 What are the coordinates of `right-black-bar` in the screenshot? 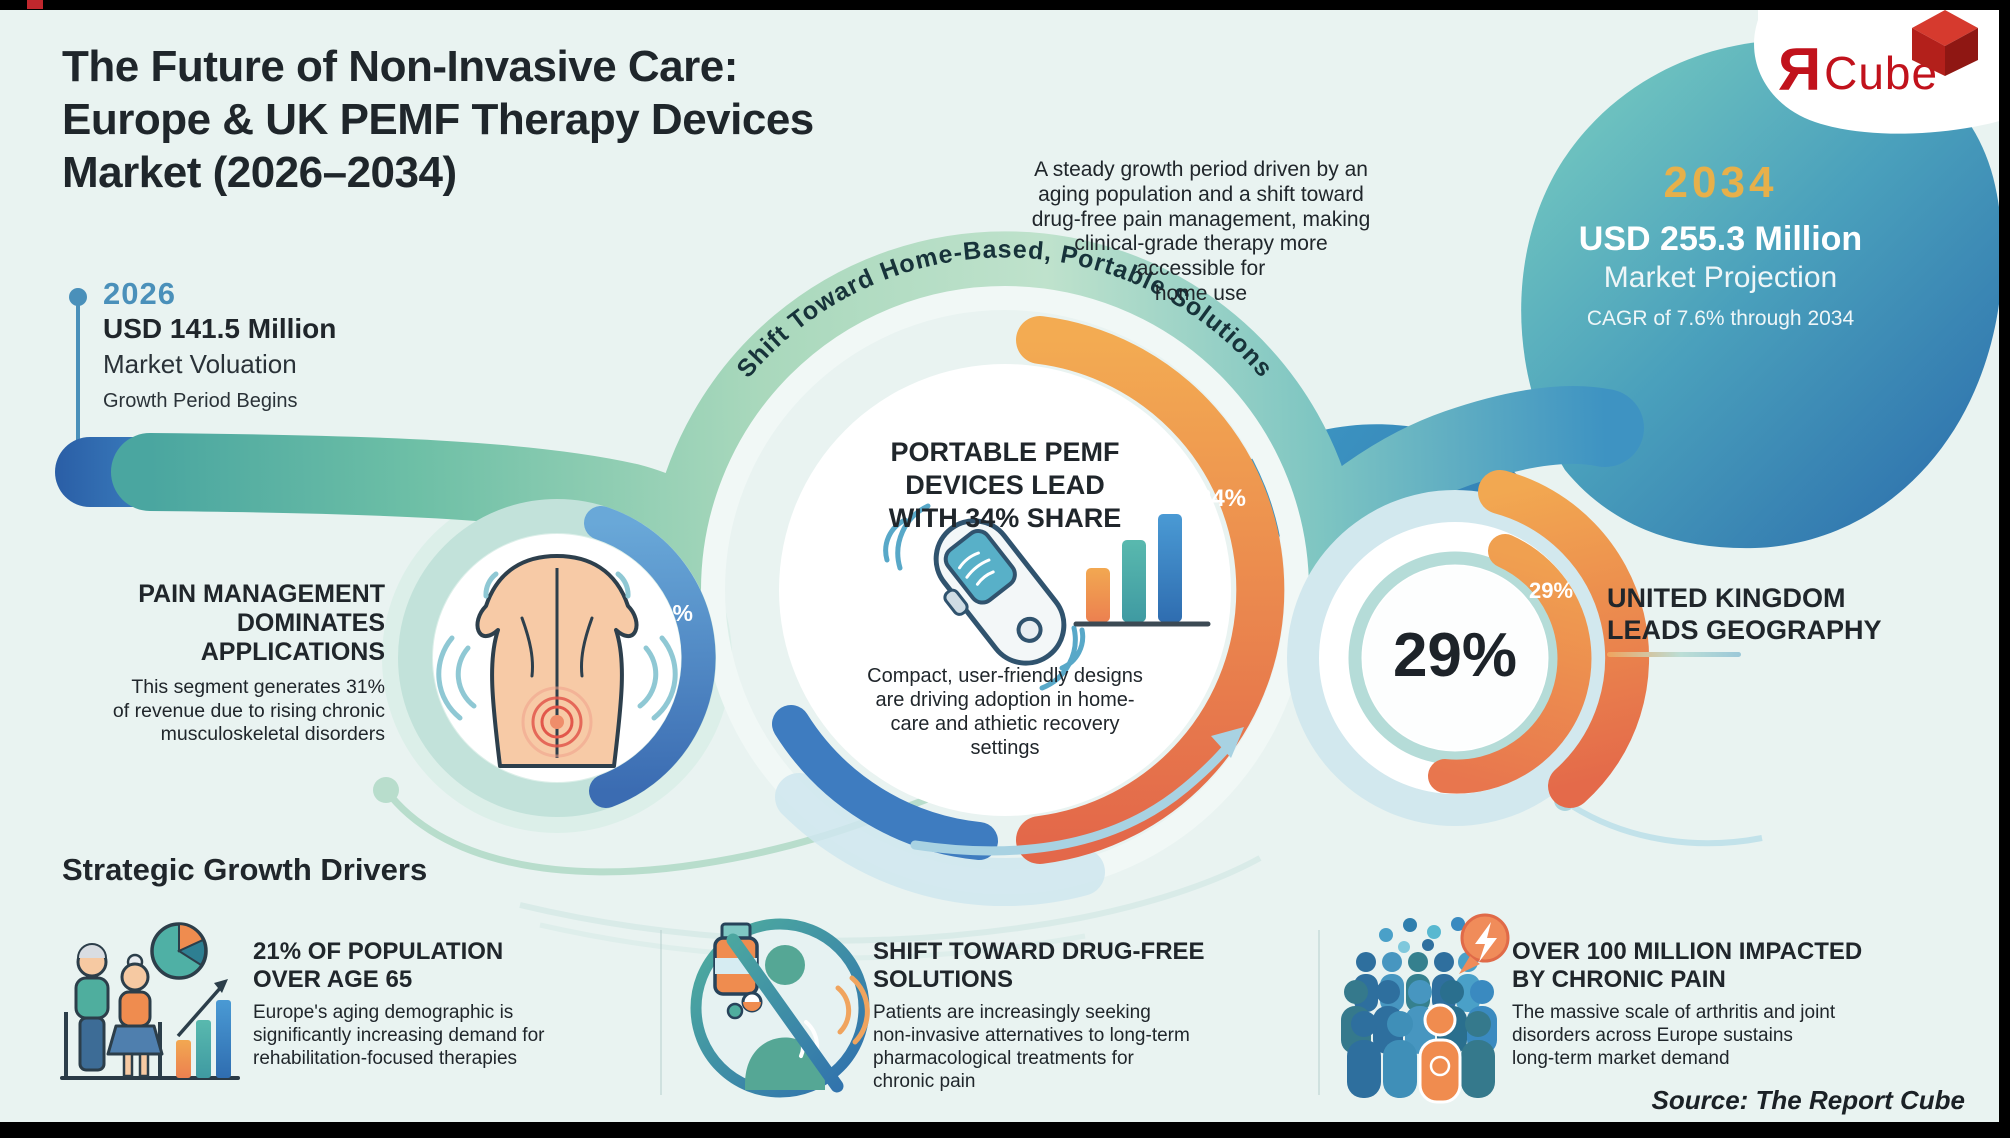 It's located at (2004, 569).